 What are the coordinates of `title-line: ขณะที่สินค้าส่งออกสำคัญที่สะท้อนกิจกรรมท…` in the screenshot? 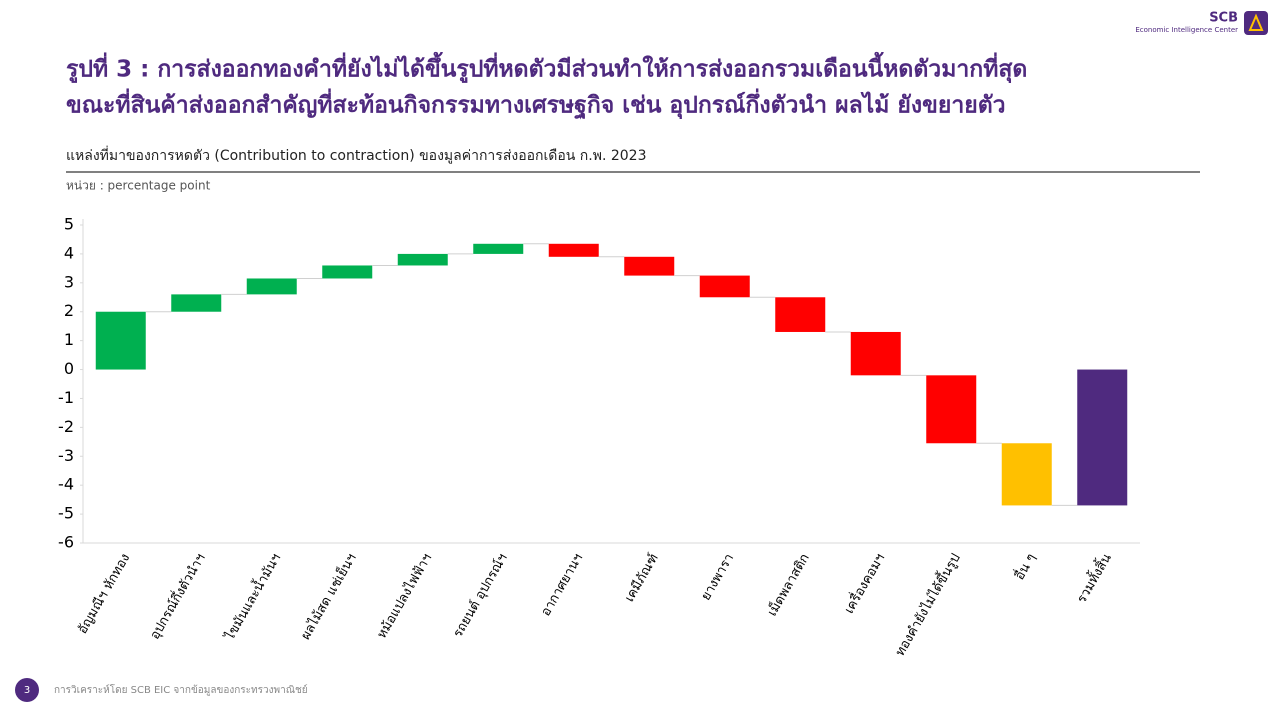 It's located at (536, 104).